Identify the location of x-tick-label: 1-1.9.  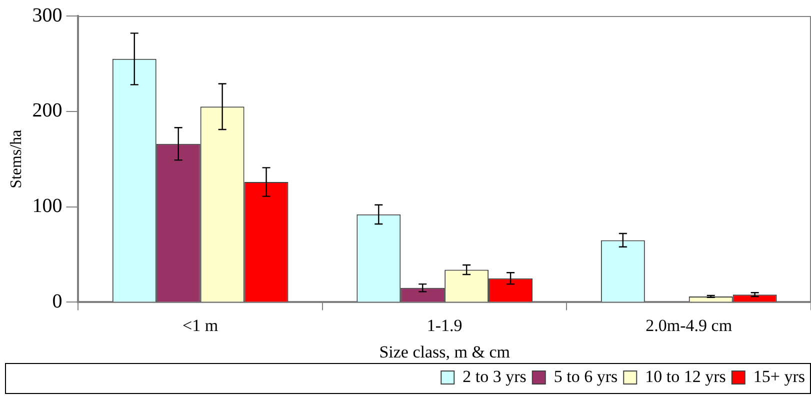
(444, 325).